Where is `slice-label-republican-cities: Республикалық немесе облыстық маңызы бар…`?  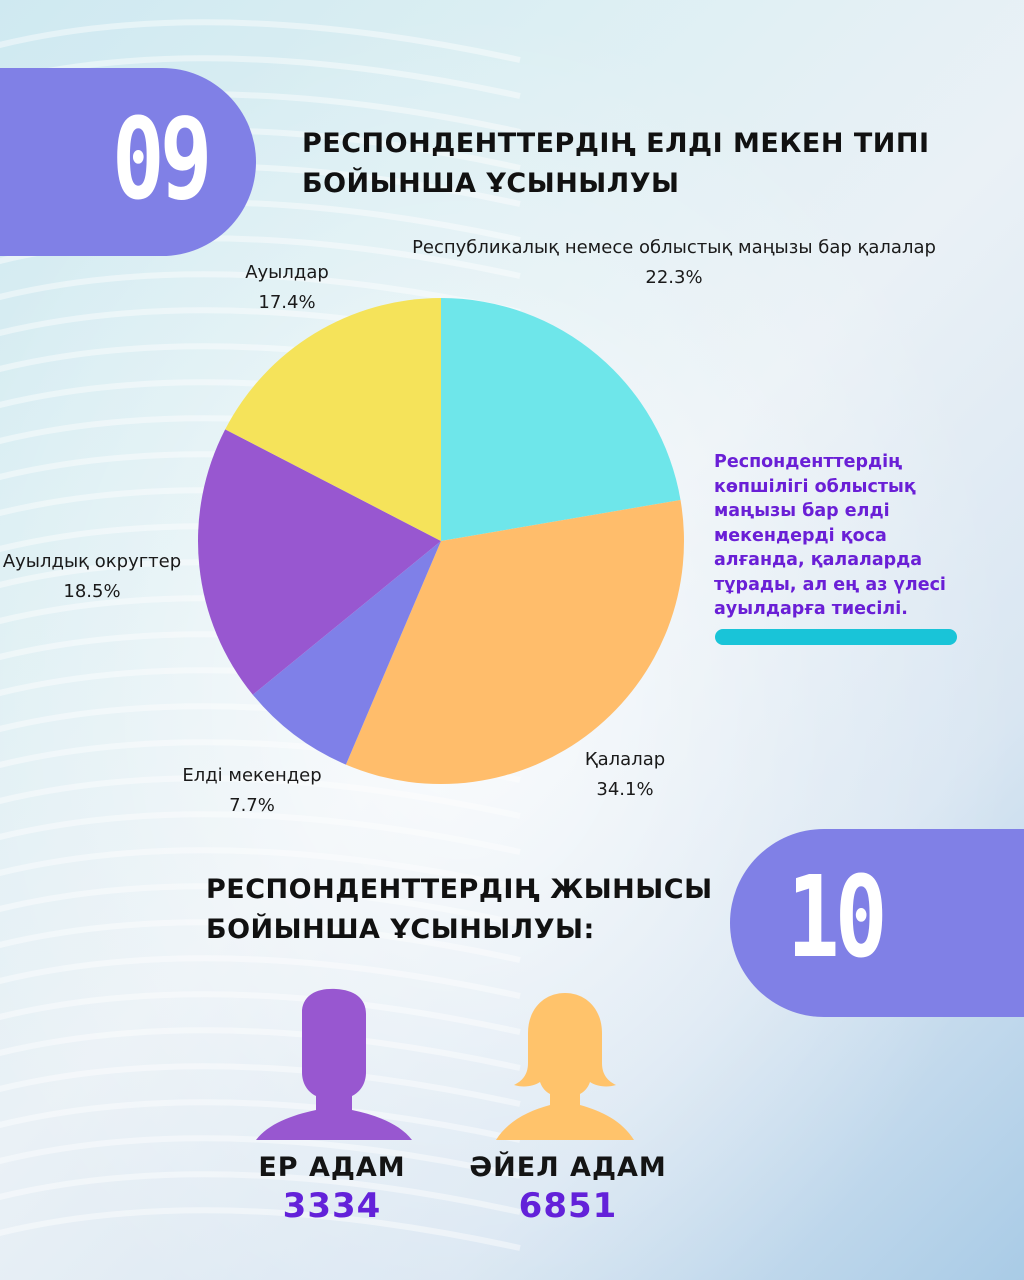
slice-label-republican-cities: Республикалық немесе облыстық маңызы бар… is located at coordinates (674, 263).